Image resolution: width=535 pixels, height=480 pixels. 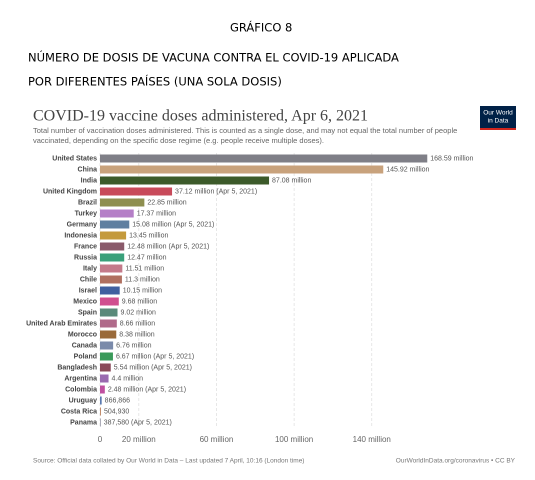 What do you see at coordinates (81, 389) in the screenshot?
I see `y-tick-label: Colombia` at bounding box center [81, 389].